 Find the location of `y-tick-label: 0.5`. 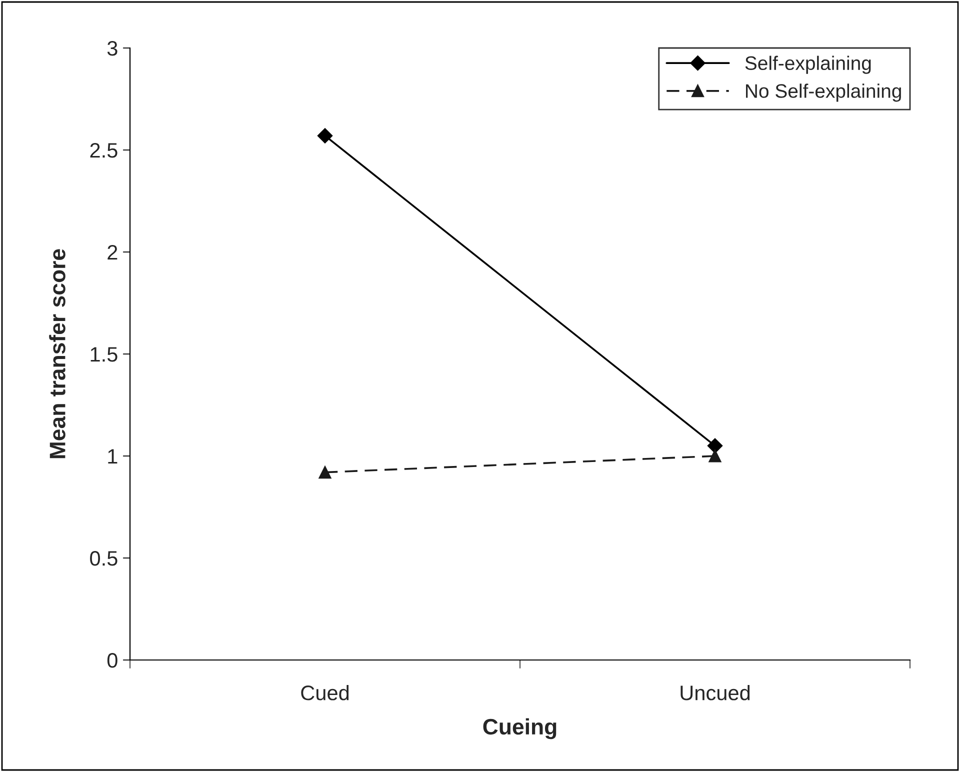

y-tick-label: 0.5 is located at coordinates (104, 558).